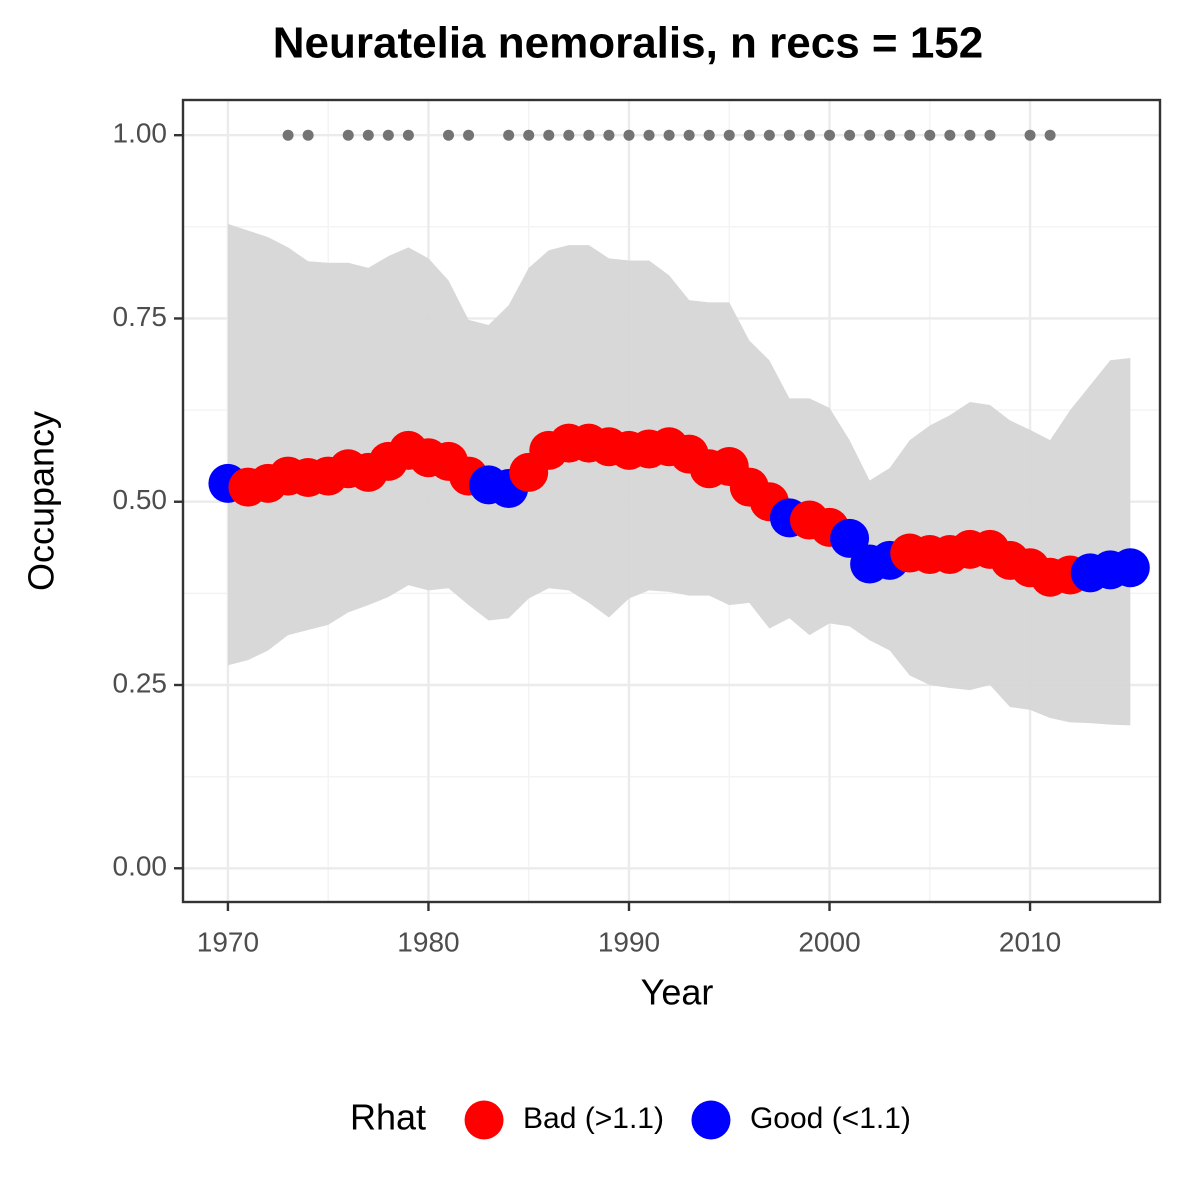 This screenshot has width=1200, height=1200. I want to click on legend-label: Good (<1.1), so click(830, 1118).